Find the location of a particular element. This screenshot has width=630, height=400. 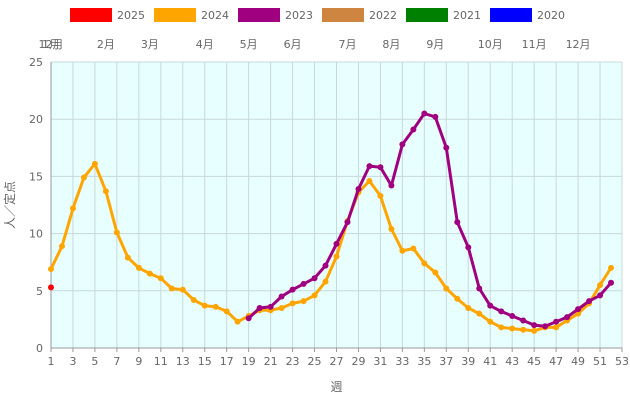

legend-item-2021: 2021 is located at coordinates (443, 15).